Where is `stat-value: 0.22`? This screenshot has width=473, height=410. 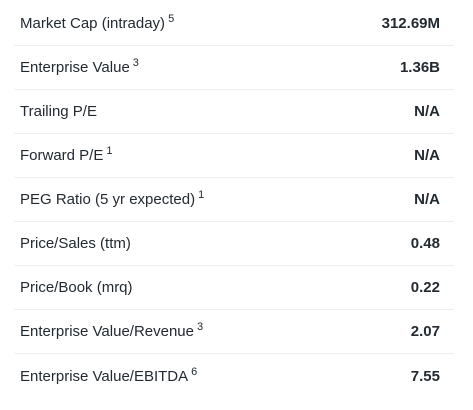 stat-value: 0.22 is located at coordinates (425, 287).